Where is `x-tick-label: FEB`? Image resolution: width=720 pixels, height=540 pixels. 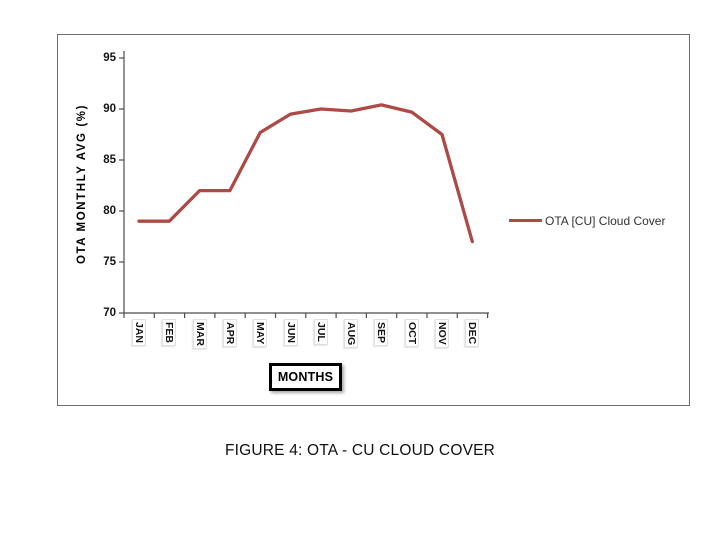 x-tick-label: FEB is located at coordinates (169, 332).